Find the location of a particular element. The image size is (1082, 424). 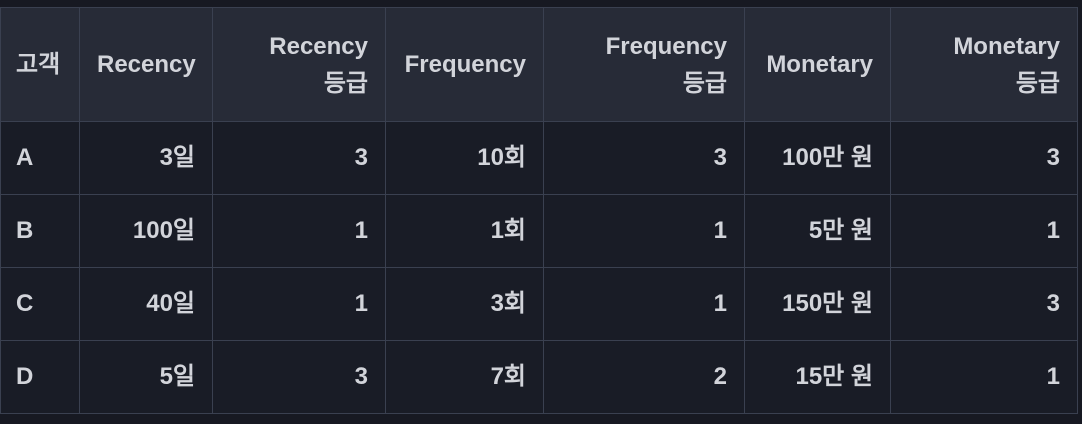

cell-frequency-grade: 2 is located at coordinates (644, 377).